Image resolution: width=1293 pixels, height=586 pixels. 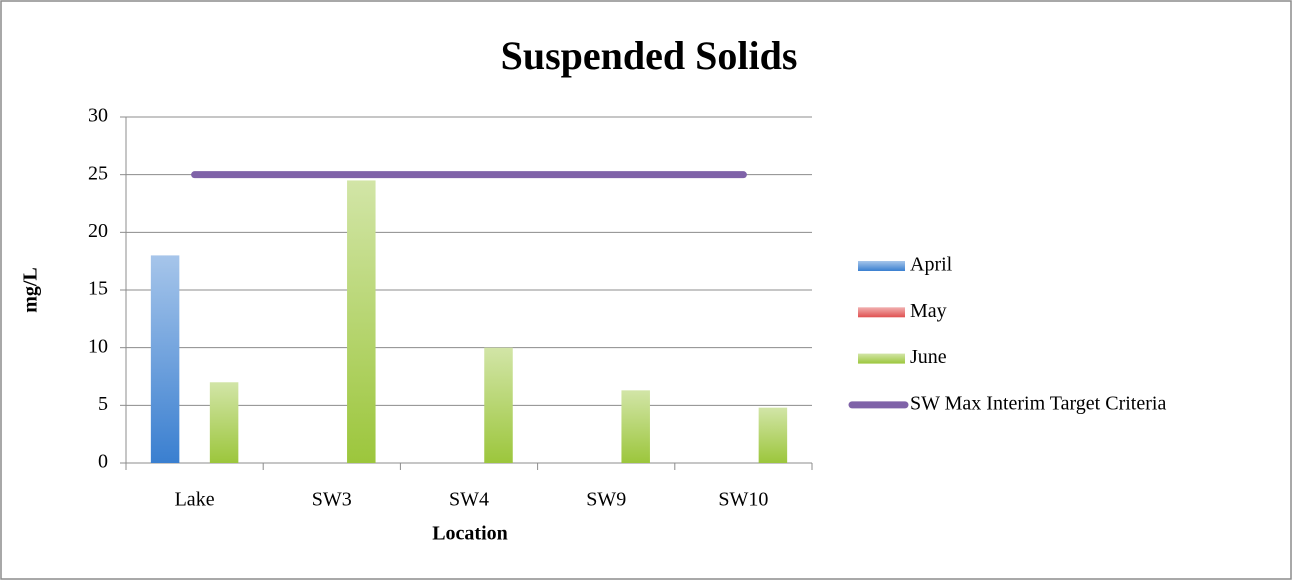 What do you see at coordinates (928, 357) in the screenshot?
I see `legend-label: June` at bounding box center [928, 357].